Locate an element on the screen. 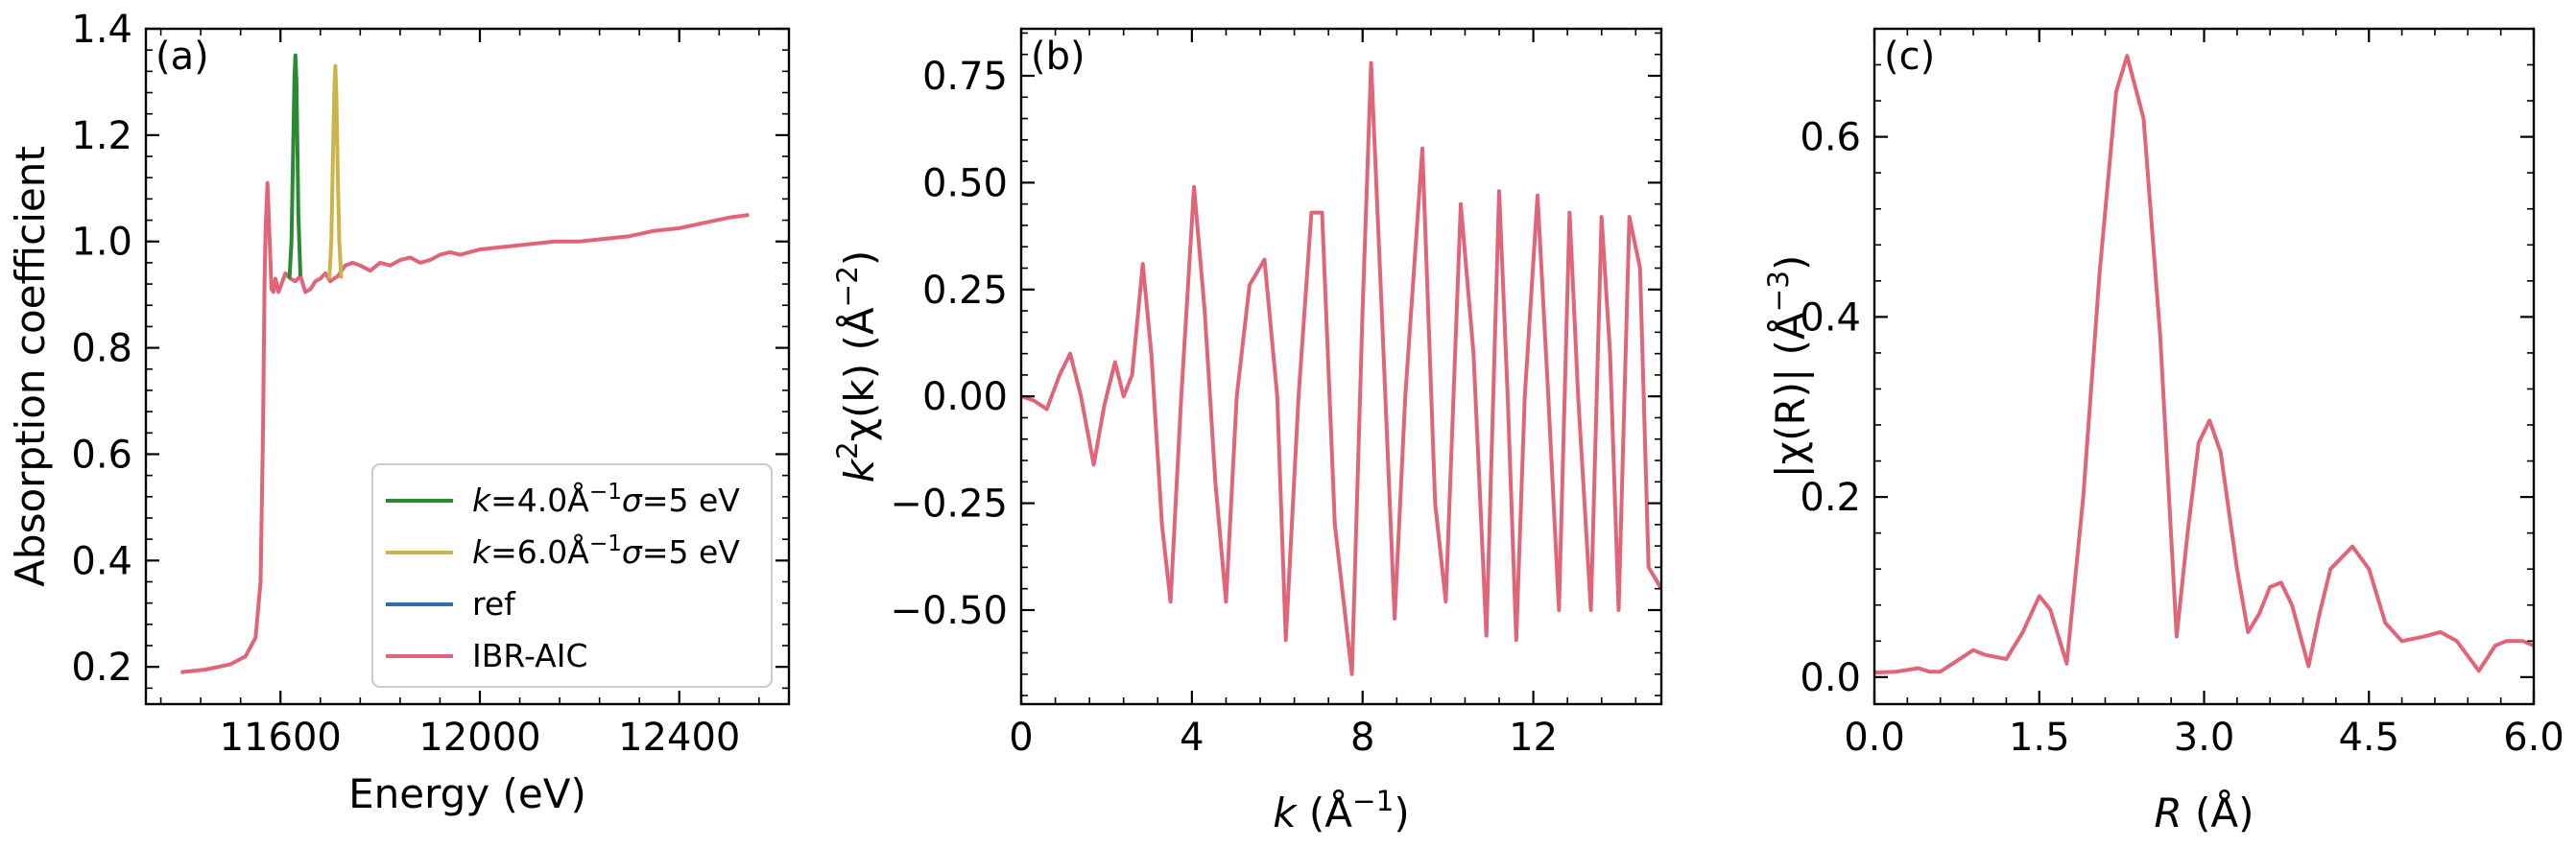 The height and width of the screenshot is (848, 2576). y-tick-label: 1.4 is located at coordinates (101, 30).